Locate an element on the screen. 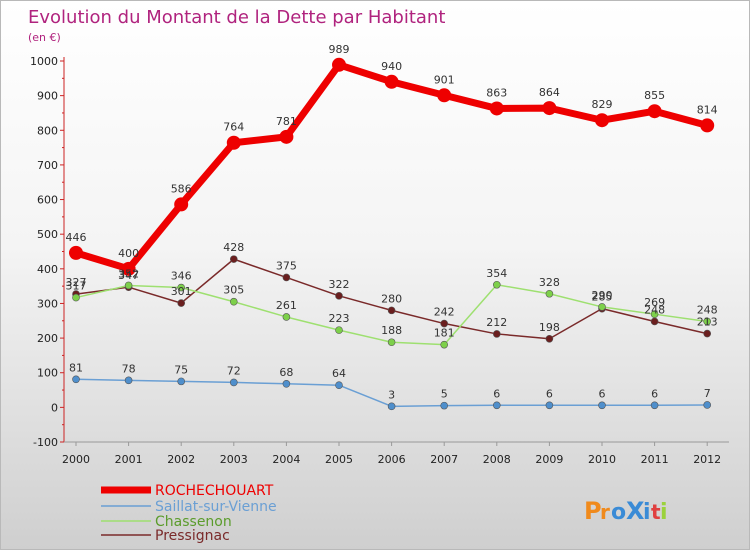 Image resolution: width=750 pixels, height=551 pixels. data-label: 864 is located at coordinates (549, 92).